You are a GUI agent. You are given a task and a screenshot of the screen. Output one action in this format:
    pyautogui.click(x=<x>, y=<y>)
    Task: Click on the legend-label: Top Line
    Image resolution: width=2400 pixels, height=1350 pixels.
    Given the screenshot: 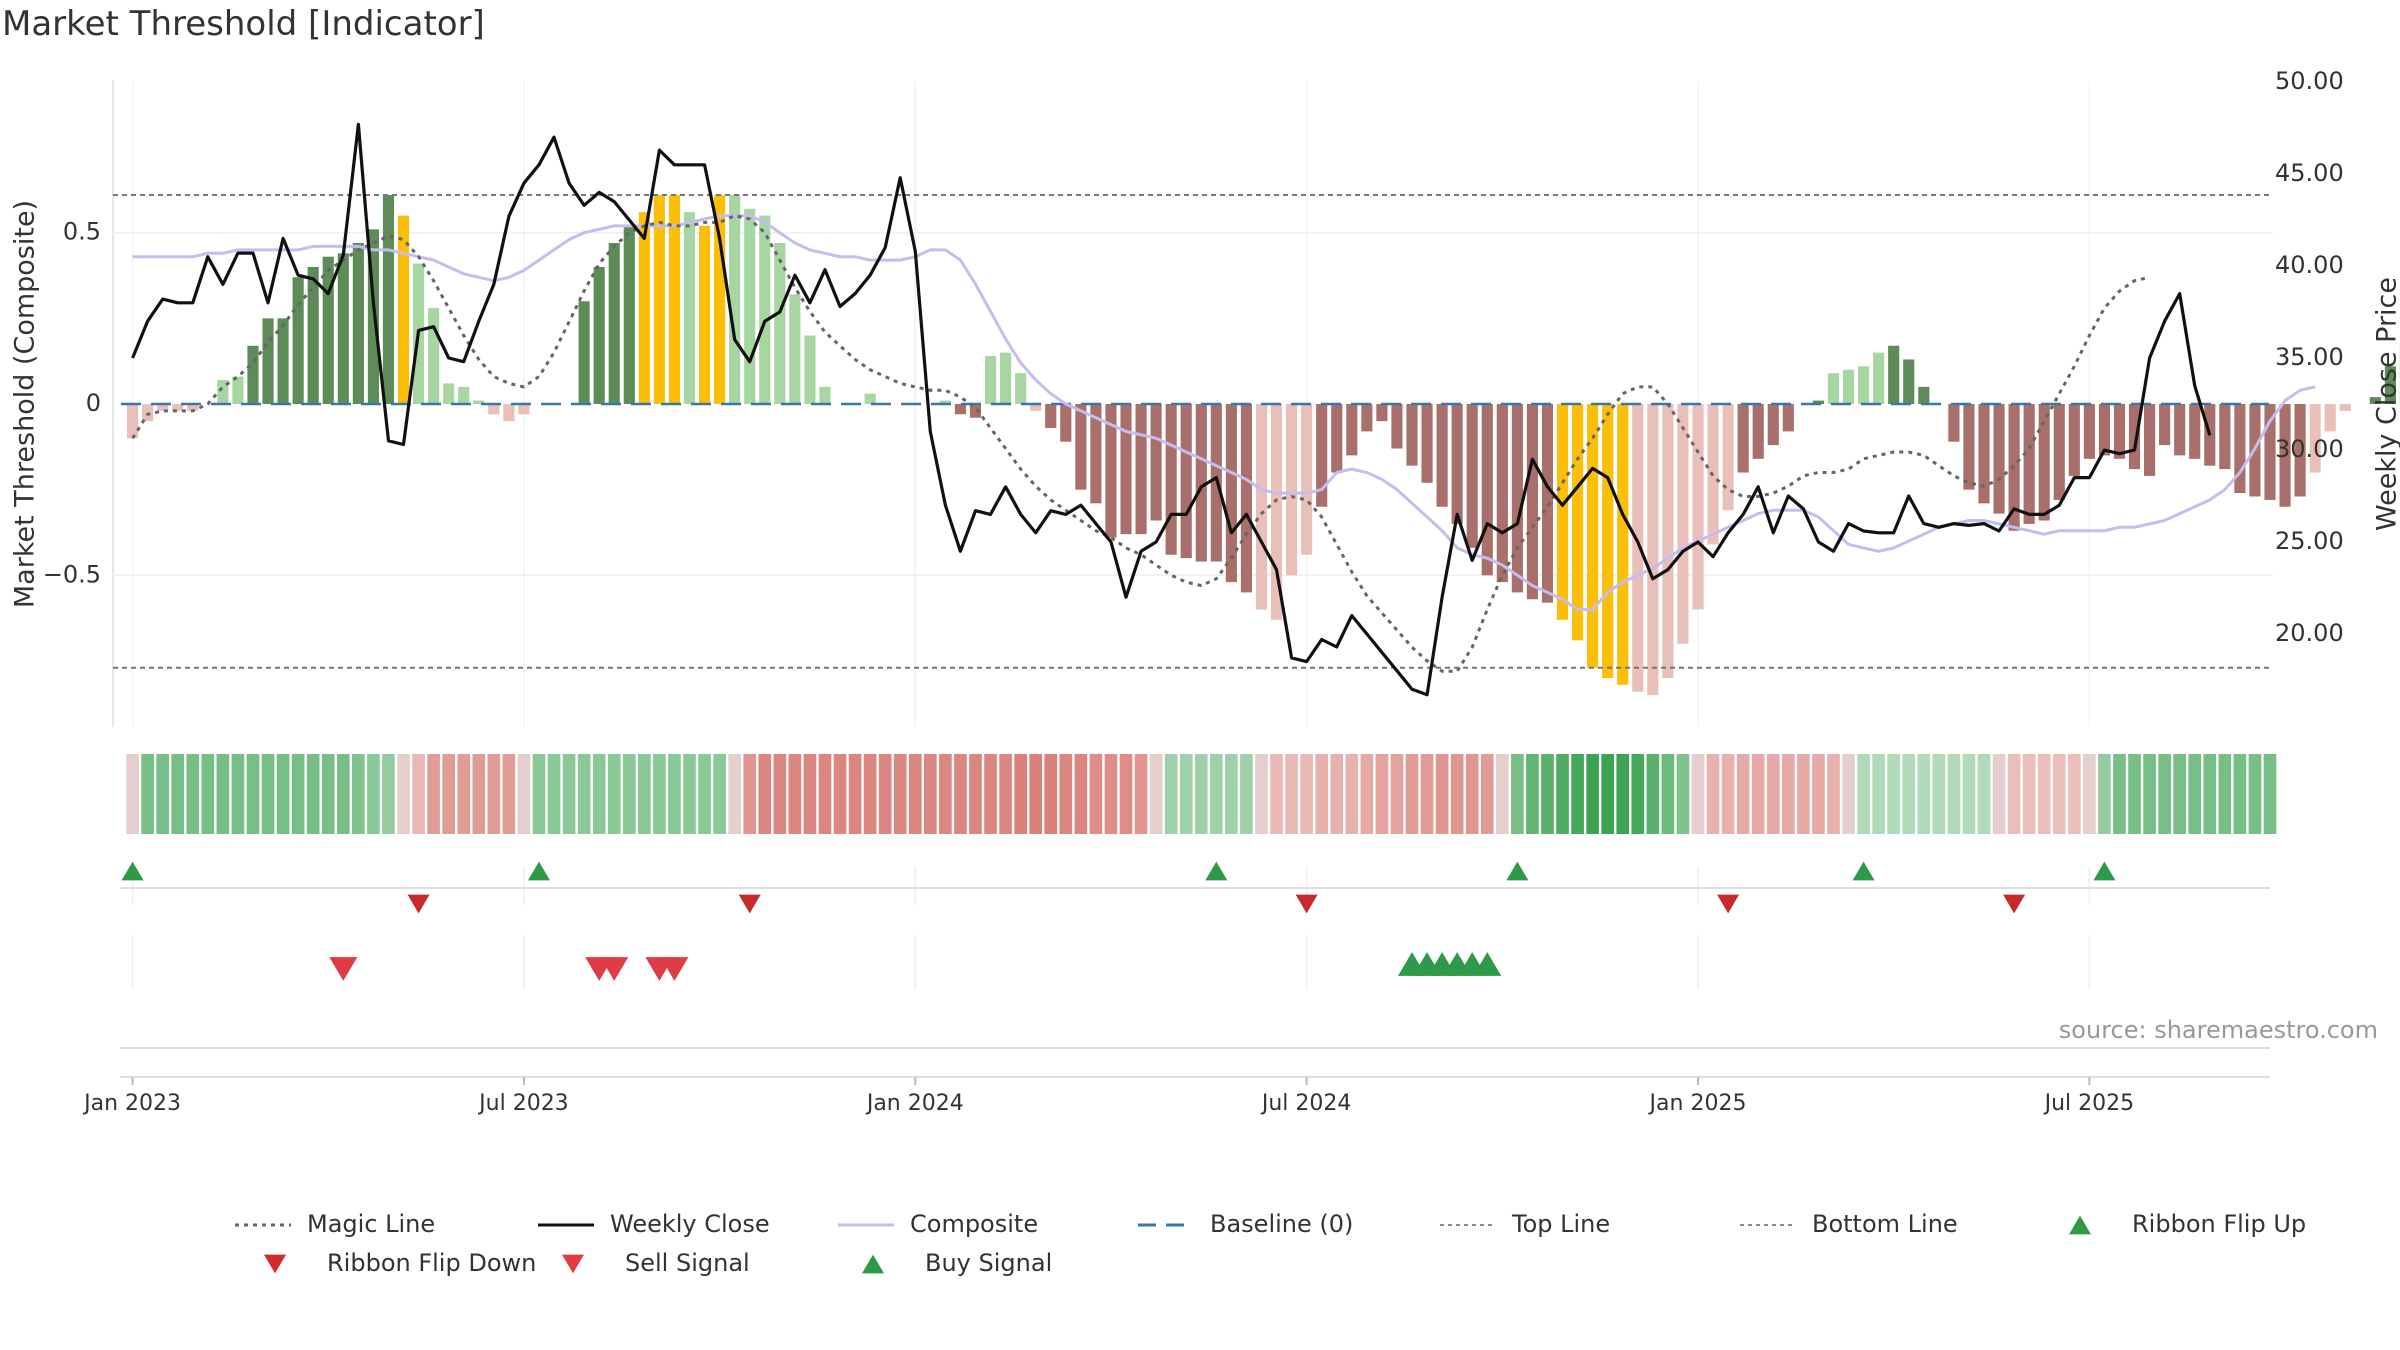 What is the action you would take?
    pyautogui.click(x=1560, y=1224)
    